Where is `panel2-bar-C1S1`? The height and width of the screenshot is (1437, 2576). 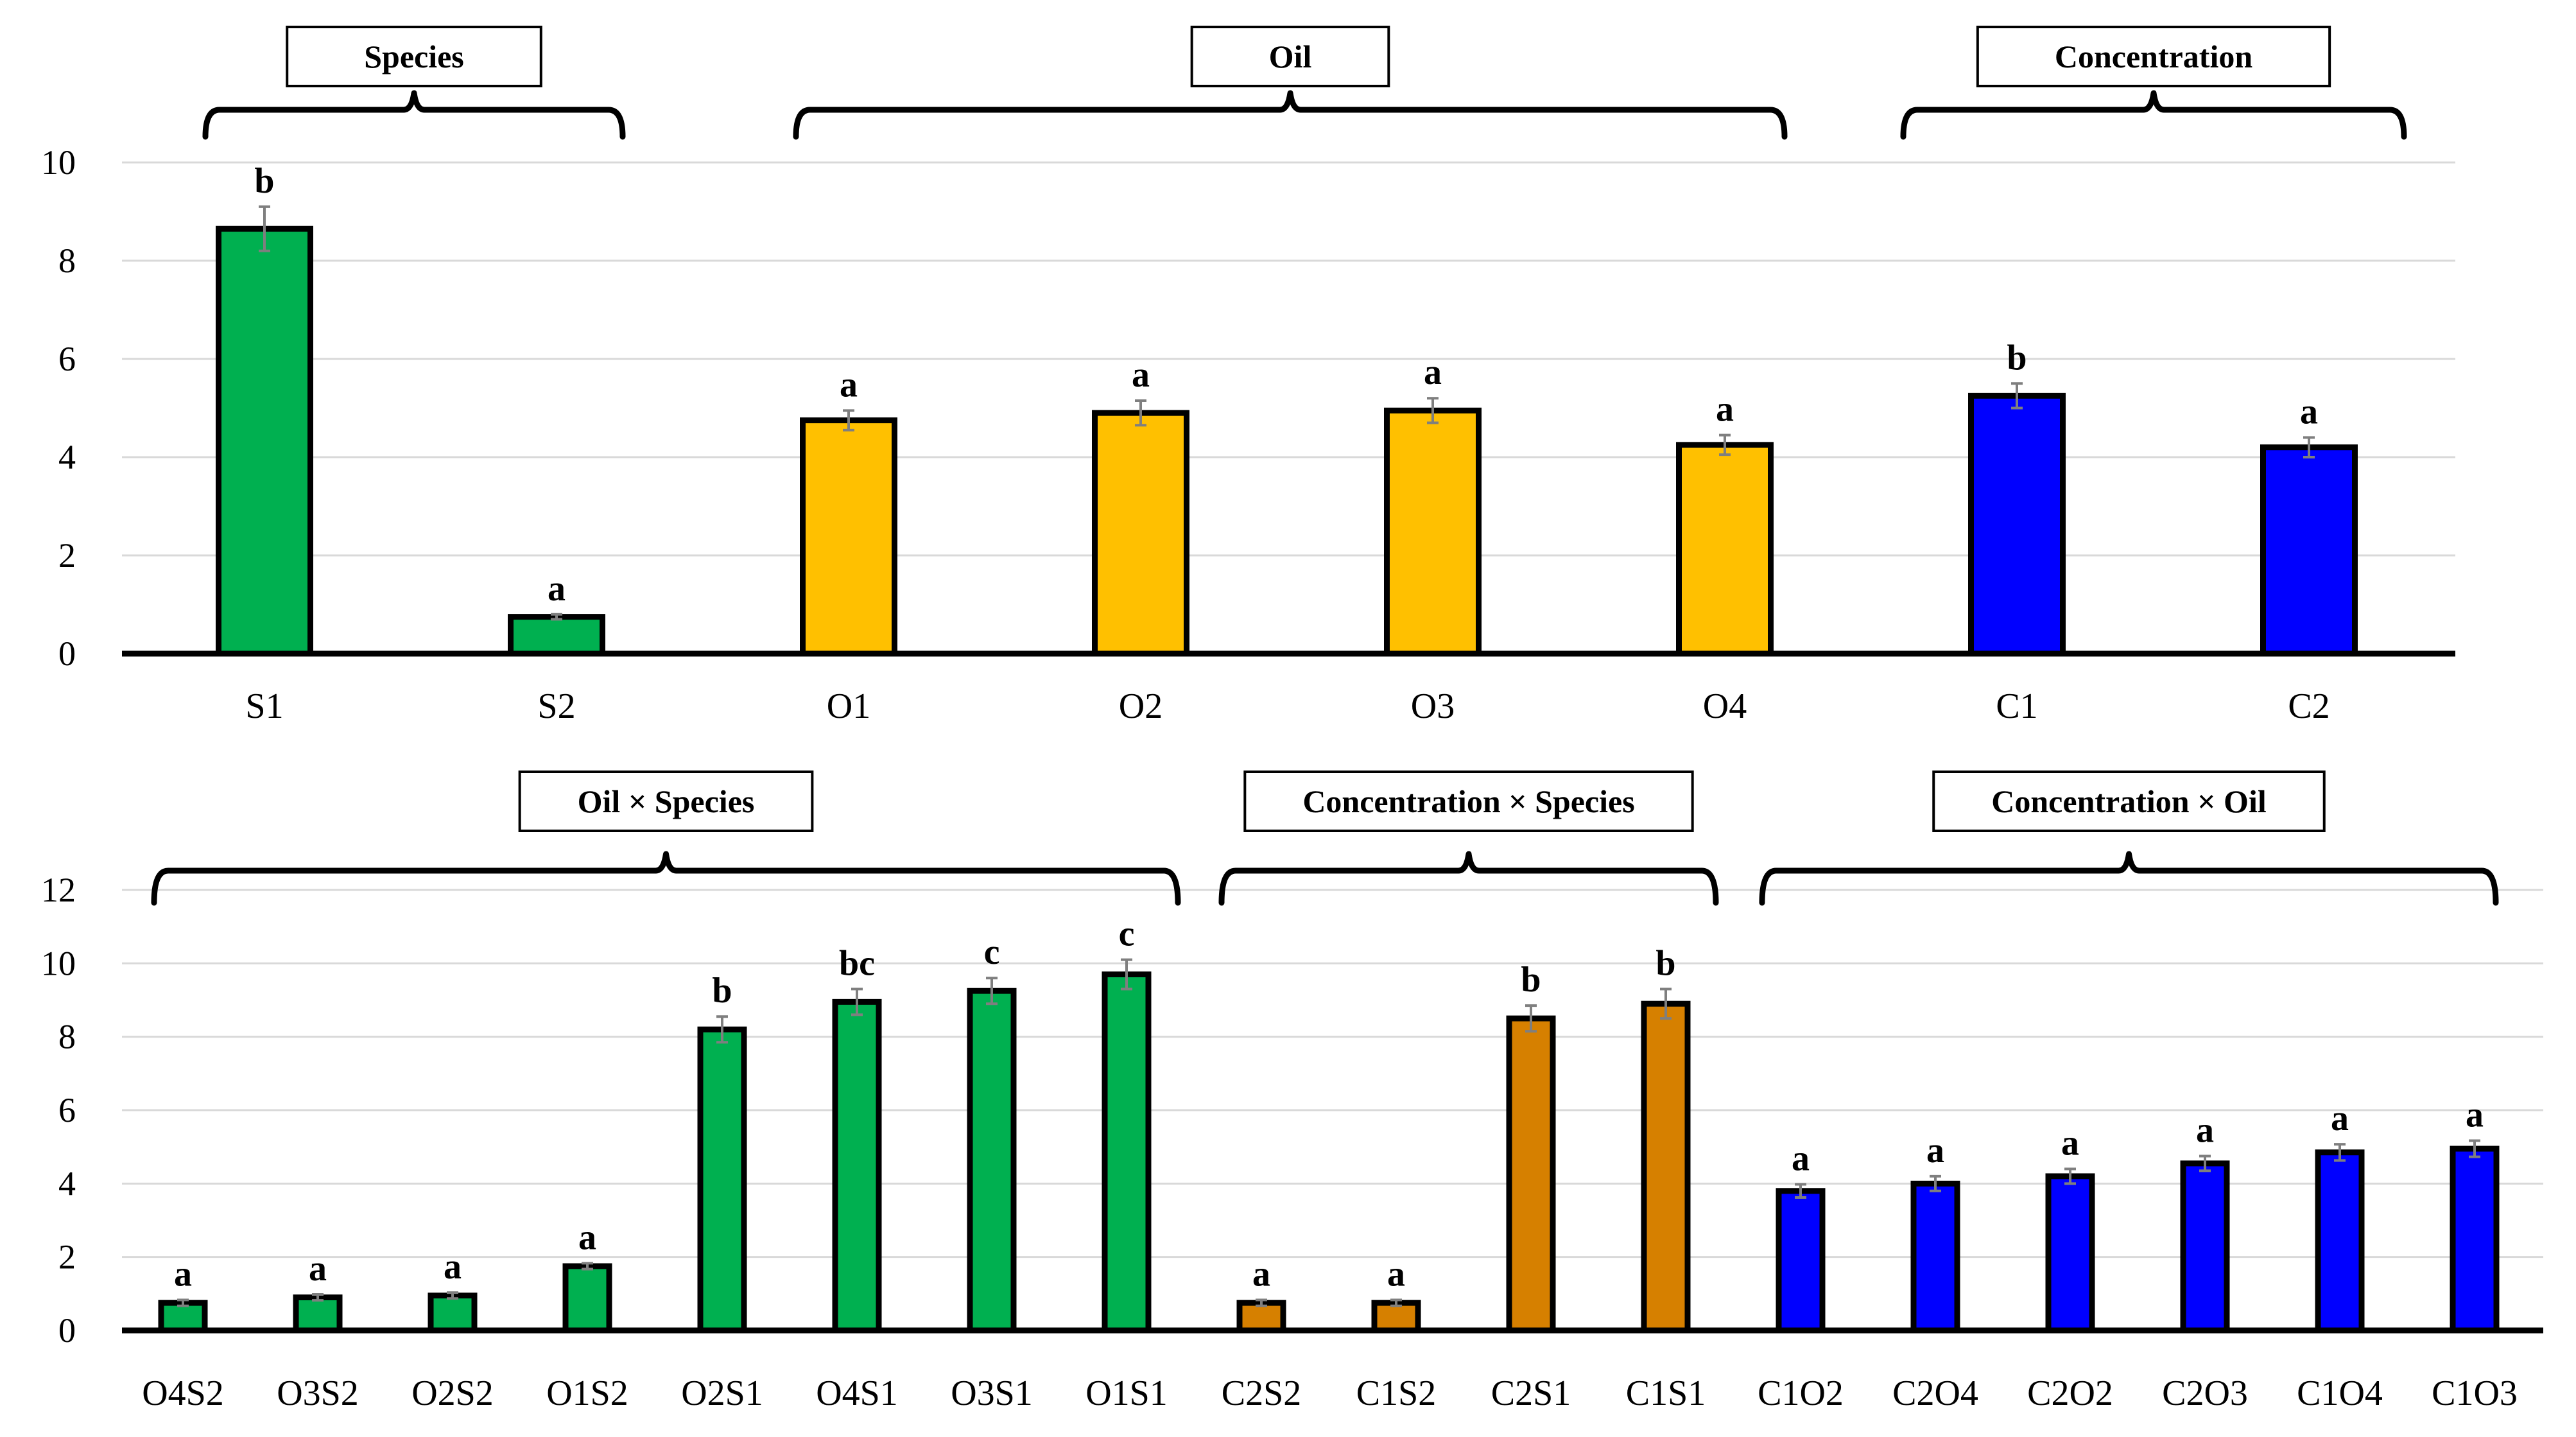 panel2-bar-C1S1 is located at coordinates (1666, 1167).